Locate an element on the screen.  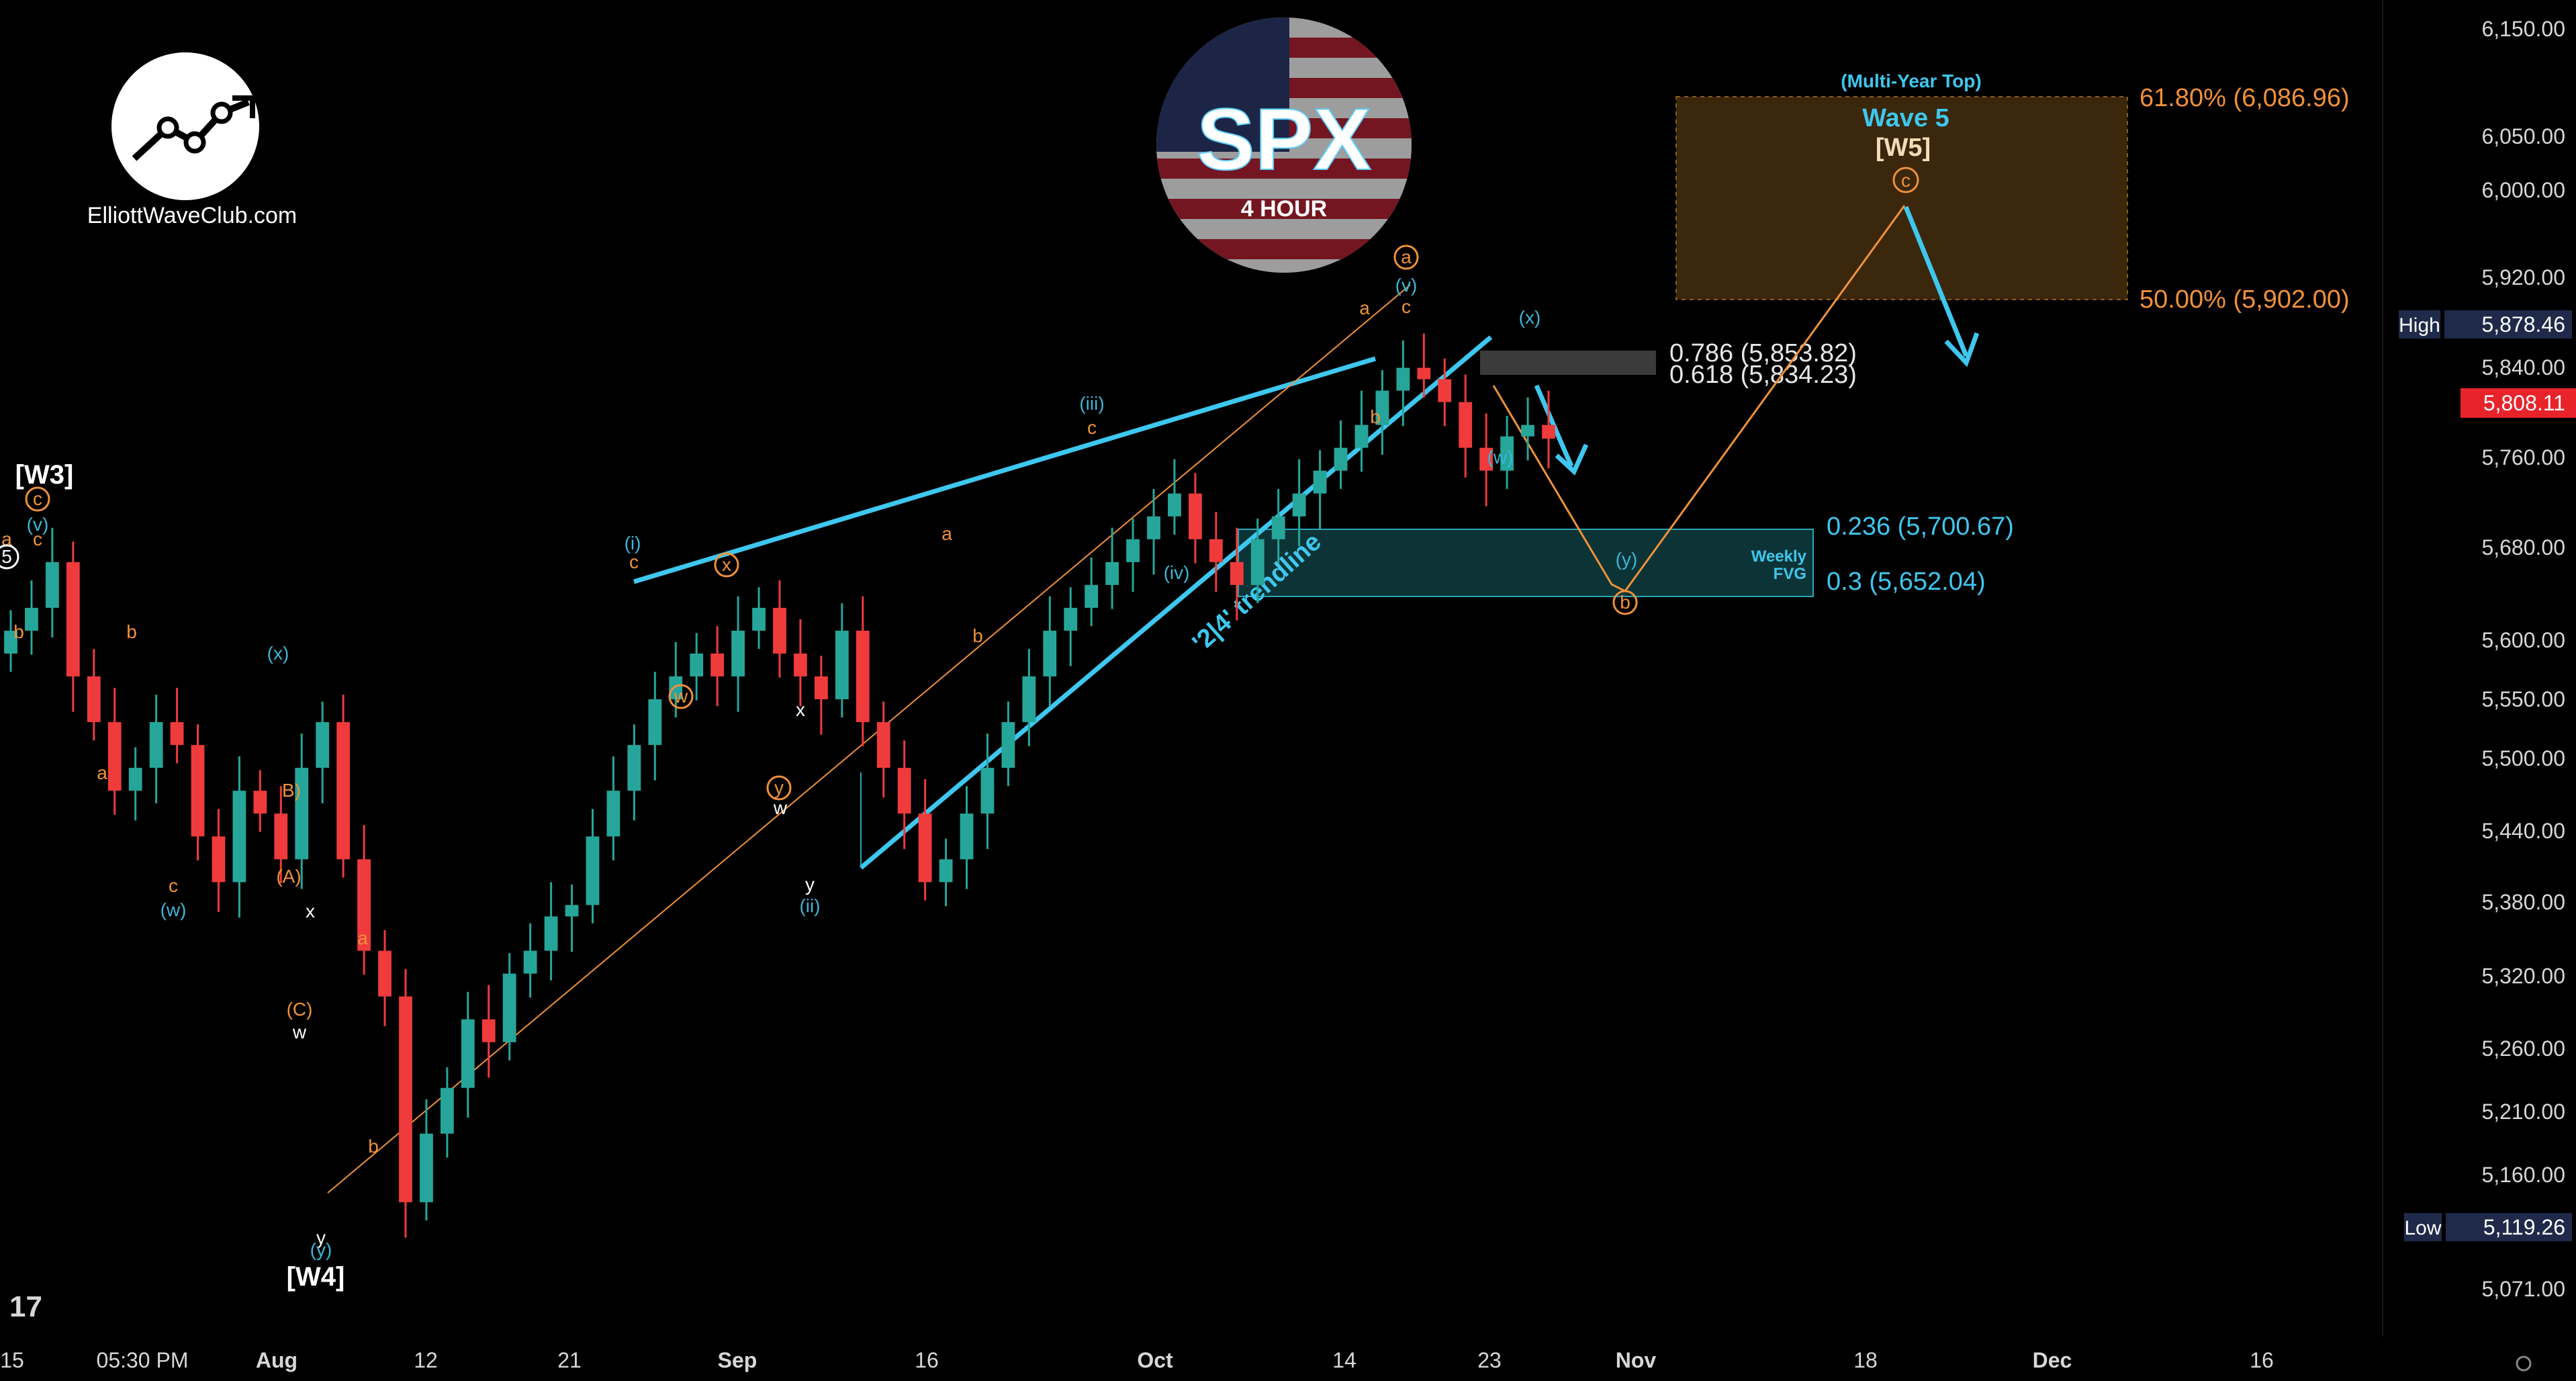
svg-text: (ii) is located at coordinates (809, 905).